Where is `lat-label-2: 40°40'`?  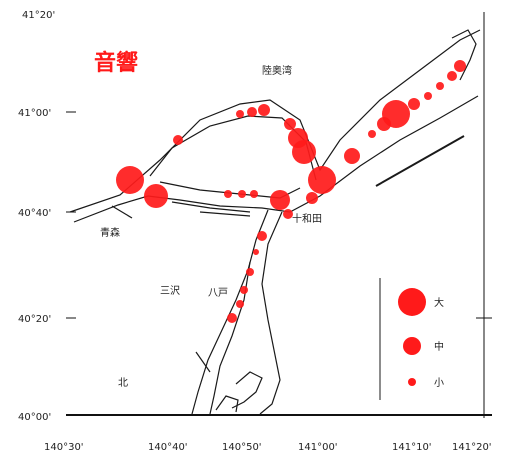 lat-label-2: 40°40' is located at coordinates (34, 213).